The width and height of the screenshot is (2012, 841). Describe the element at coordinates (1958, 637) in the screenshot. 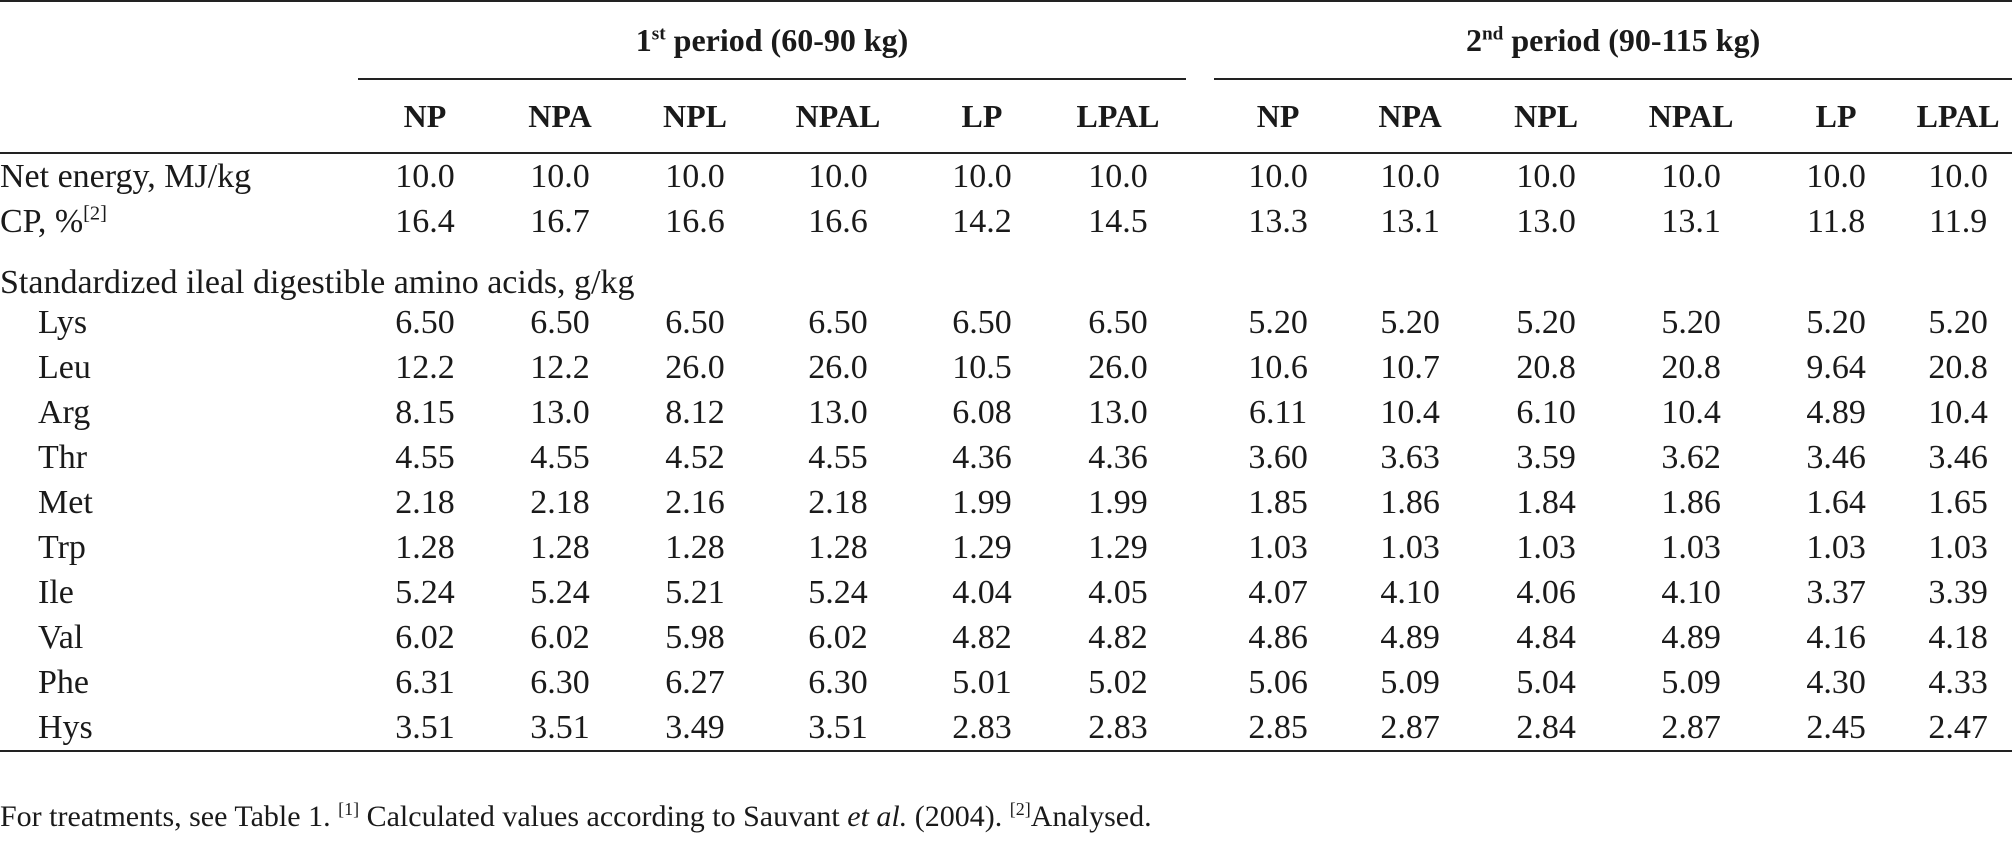

I see `value-cell: 4.18` at that location.